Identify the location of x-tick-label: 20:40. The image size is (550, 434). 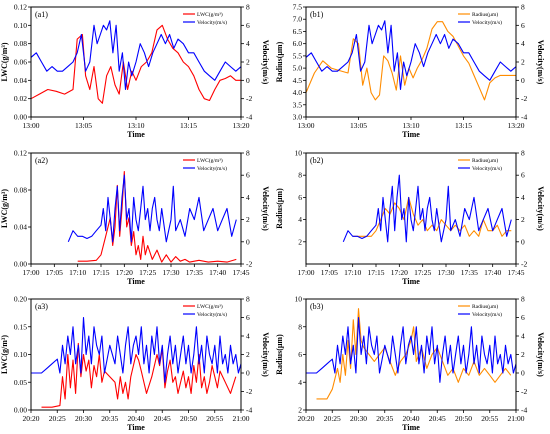
(410, 418).